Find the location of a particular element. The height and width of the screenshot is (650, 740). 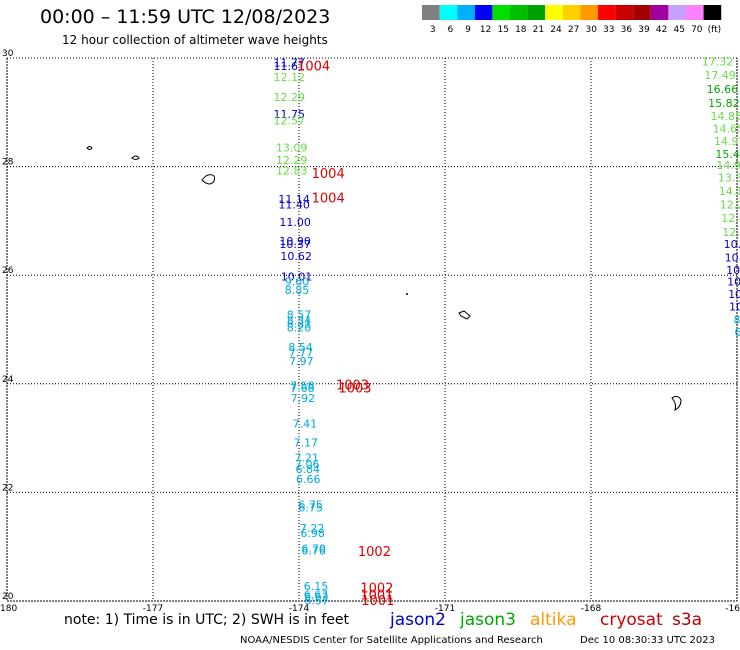

y-tick-label: 30 is located at coordinates (8, 54).